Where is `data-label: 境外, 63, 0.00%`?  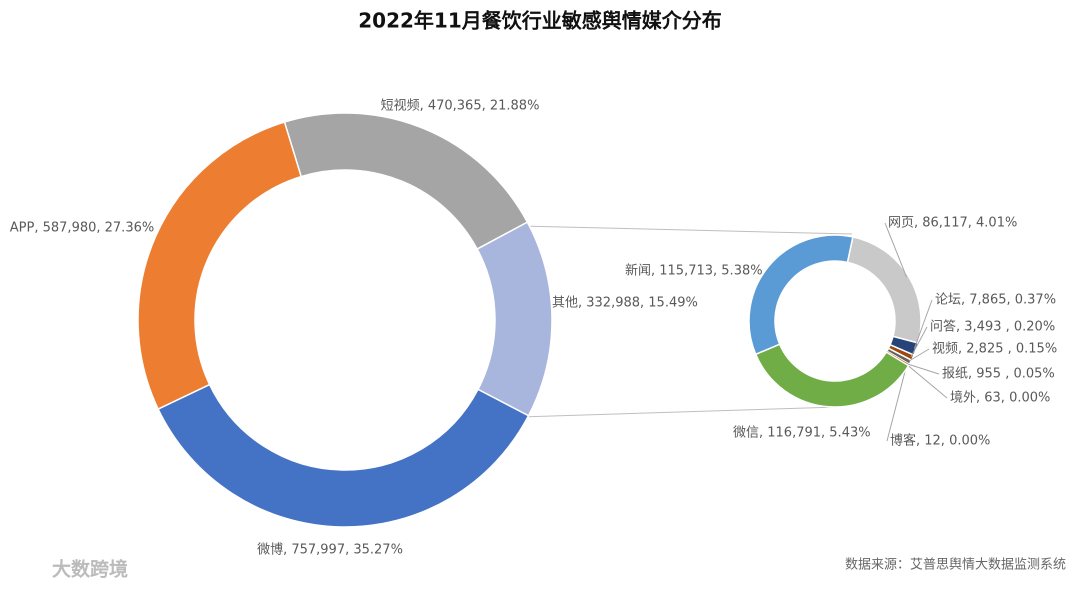 data-label: 境外, 63, 0.00% is located at coordinates (1000, 398).